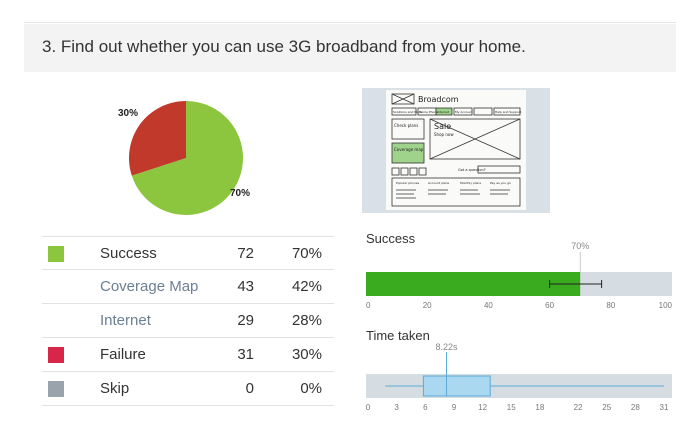  Describe the element at coordinates (115, 388) in the screenshot. I see `result-label: Skip` at that location.